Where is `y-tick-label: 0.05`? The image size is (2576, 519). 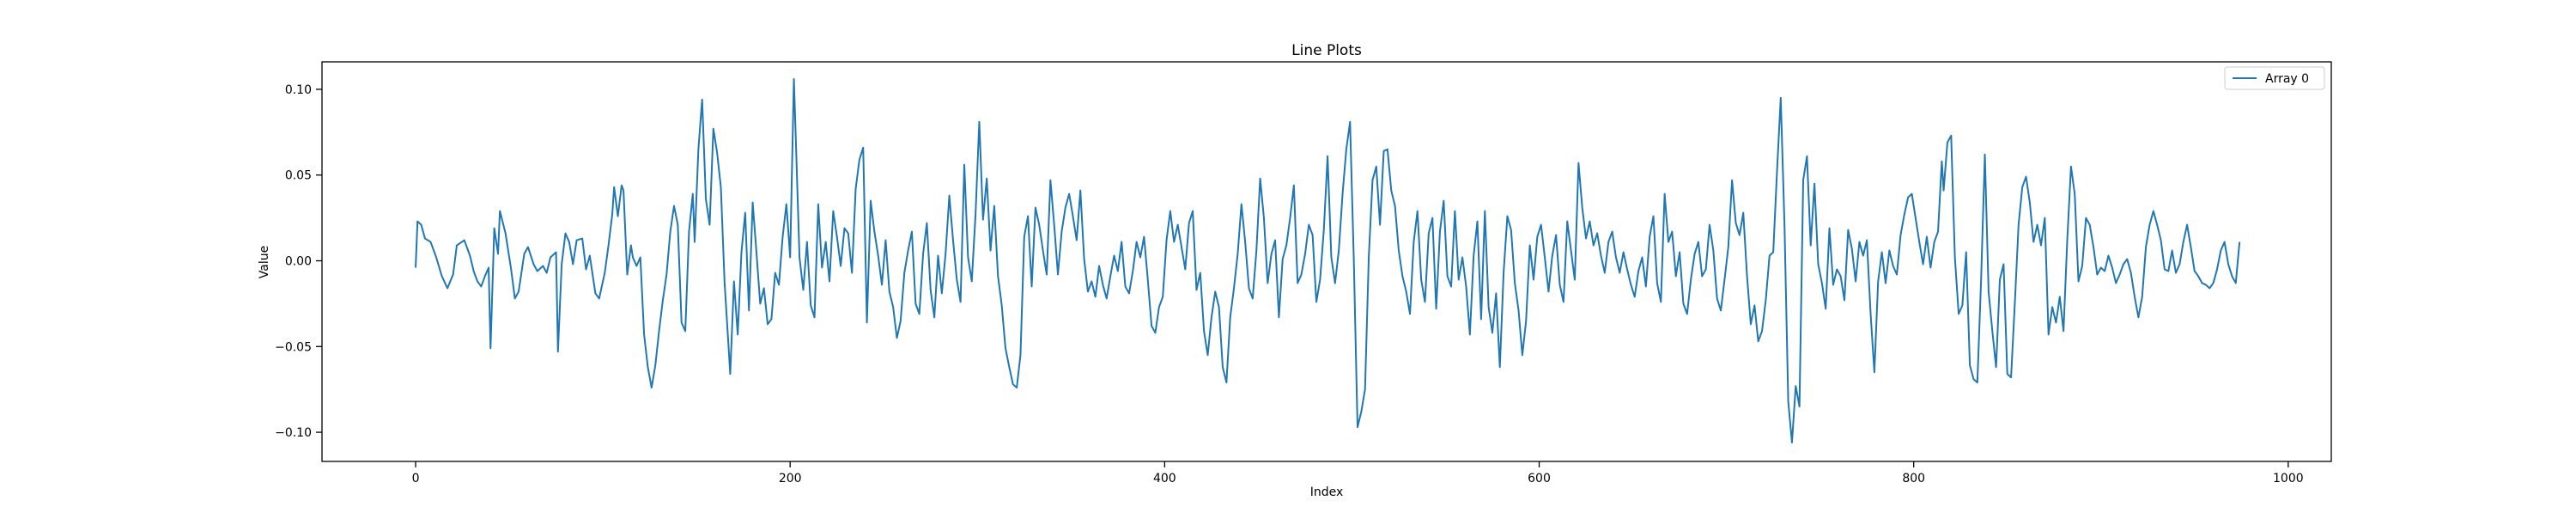 y-tick-label: 0.05 is located at coordinates (298, 176).